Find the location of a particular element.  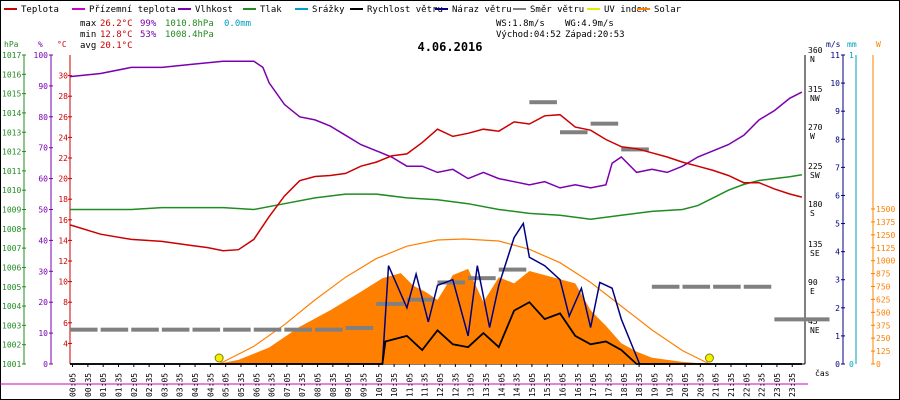

w-tick-label: 1250 is located at coordinates (885, 235).